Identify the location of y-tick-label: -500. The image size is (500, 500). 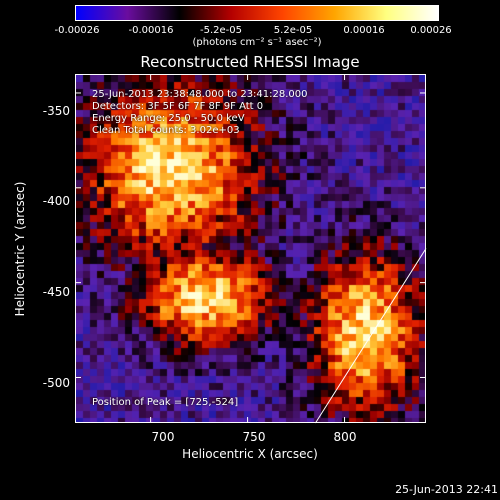
(56, 383).